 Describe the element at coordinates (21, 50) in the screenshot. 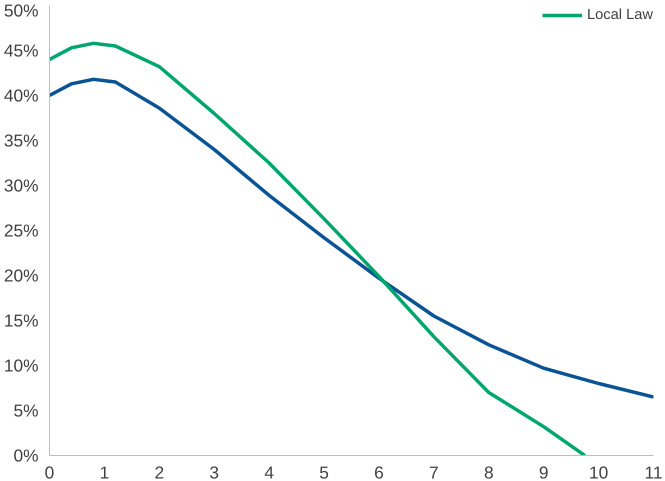

I see `y-tick-label: 45%` at that location.